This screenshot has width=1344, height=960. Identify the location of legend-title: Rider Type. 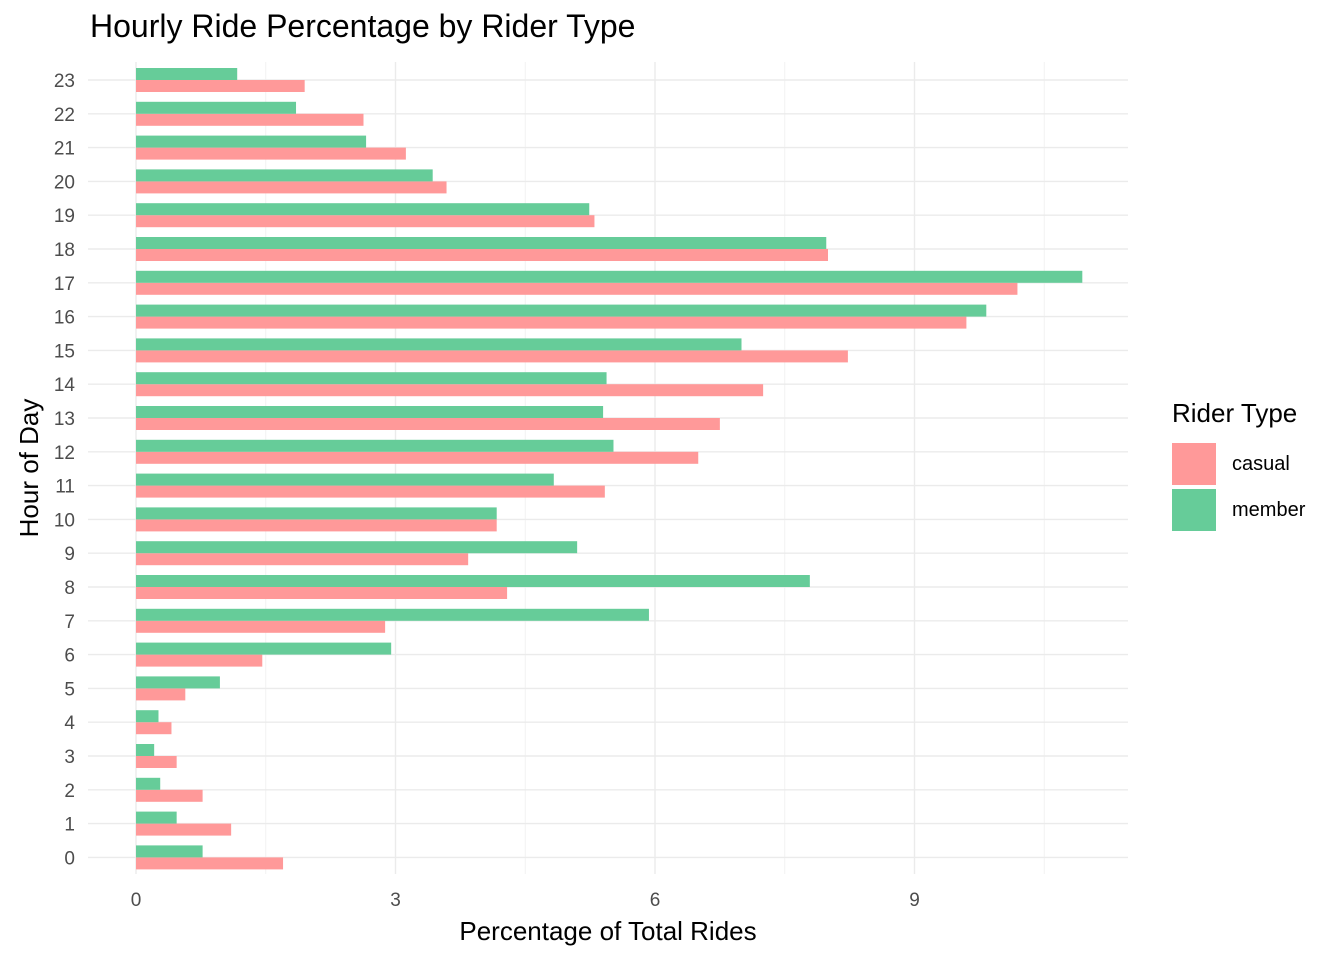
(1235, 413).